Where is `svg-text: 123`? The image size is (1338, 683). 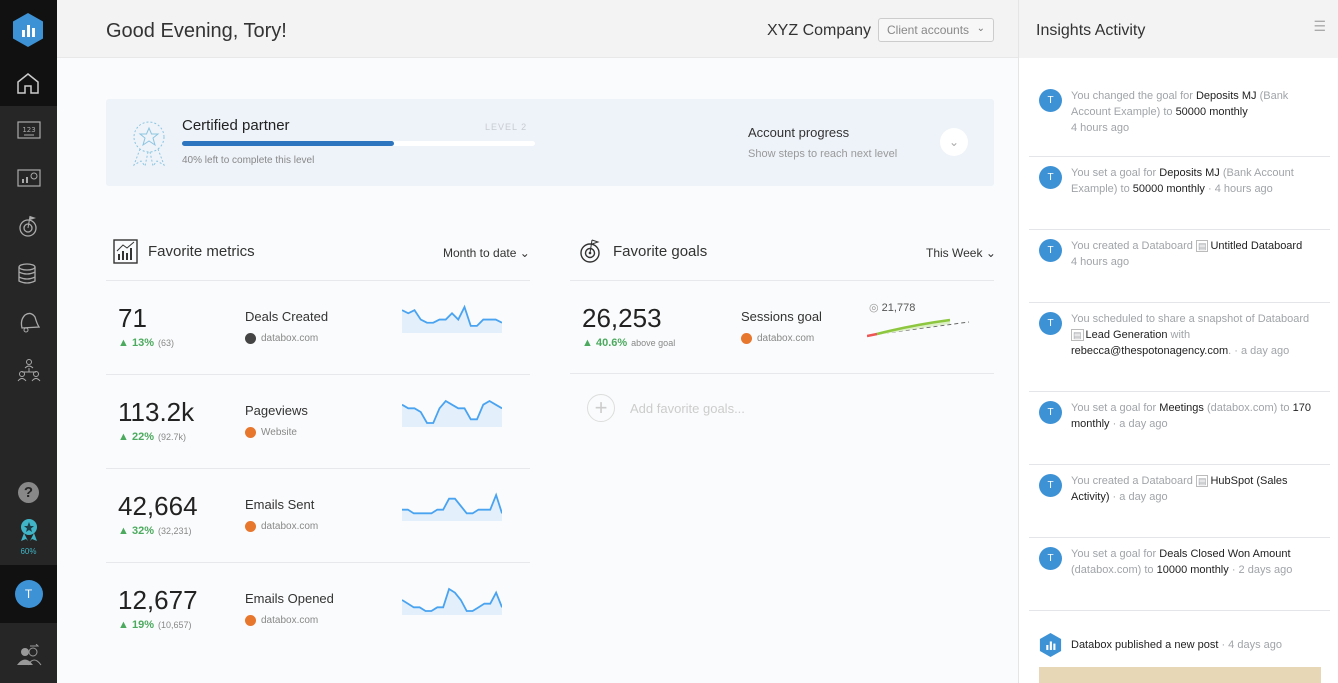
svg-text: 123 is located at coordinates (28, 130).